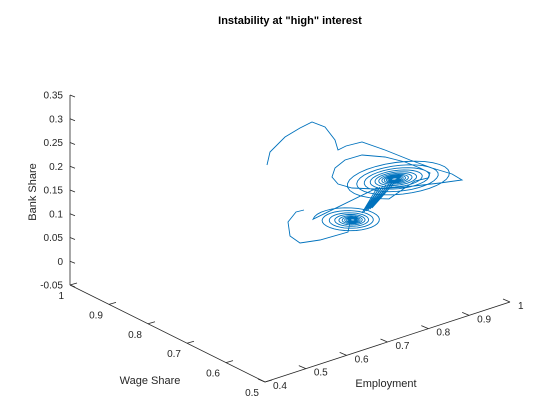 This screenshot has height=420, width=560. I want to click on trajectory-line, so click(365, 182).